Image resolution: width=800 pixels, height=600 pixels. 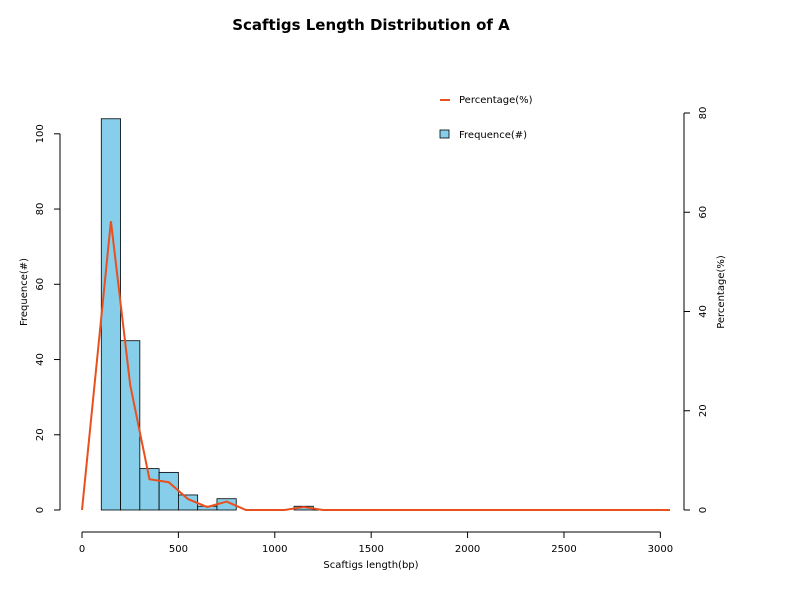 What do you see at coordinates (496, 100) in the screenshot?
I see `legend-label-percentage: Percentage(%)` at bounding box center [496, 100].